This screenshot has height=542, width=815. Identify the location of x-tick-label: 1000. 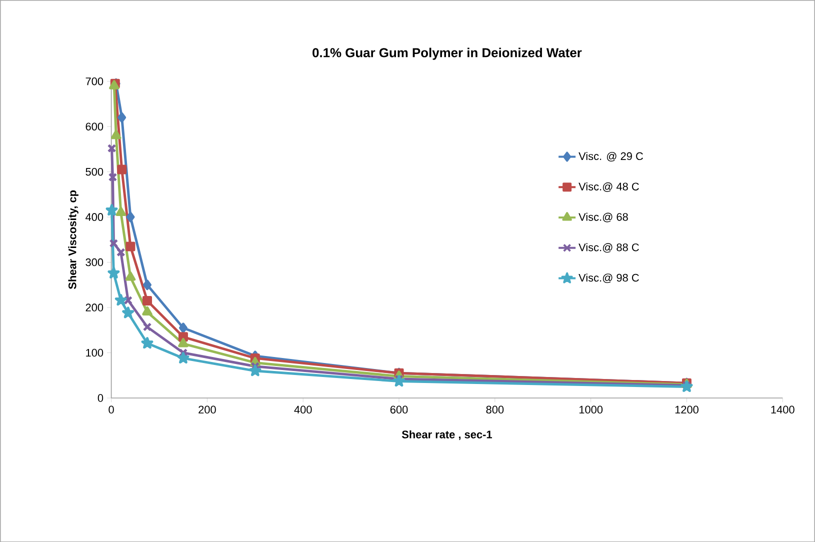
(591, 410).